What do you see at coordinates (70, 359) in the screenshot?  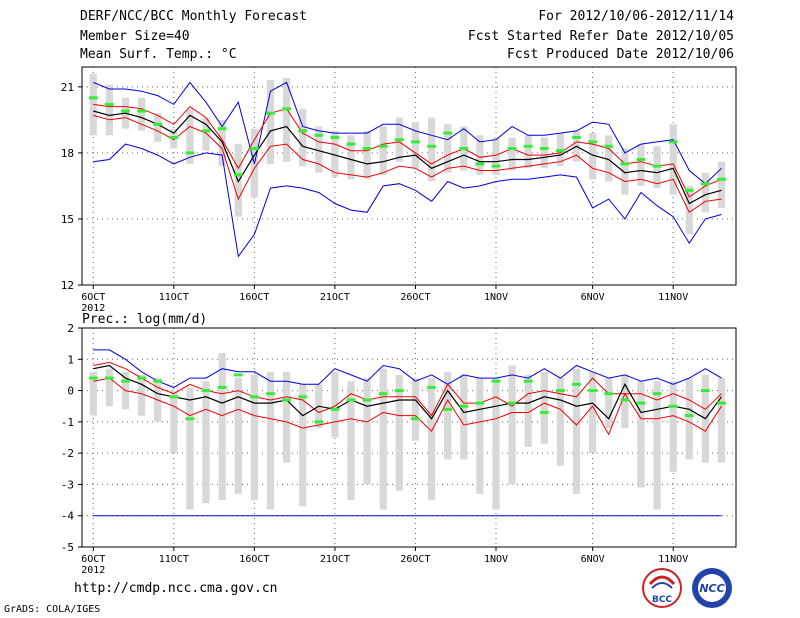 I see `y-tick-label: 1` at bounding box center [70, 359].